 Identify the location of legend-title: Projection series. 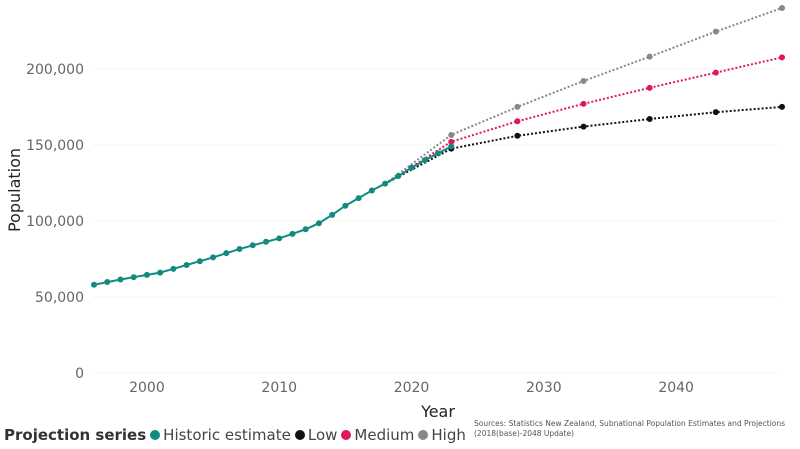
(75, 435).